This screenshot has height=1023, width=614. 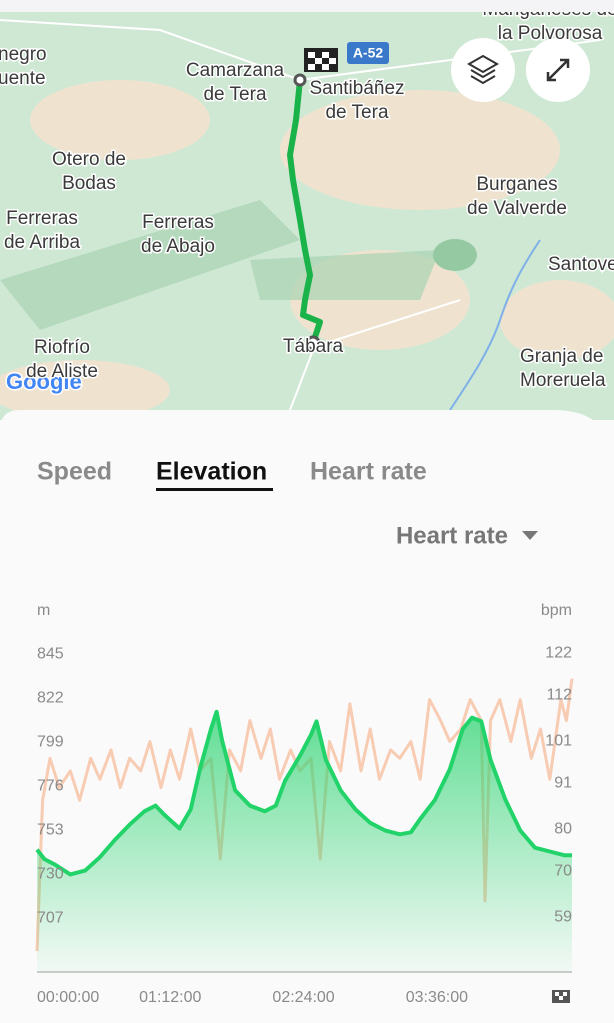 What do you see at coordinates (89, 159) in the screenshot?
I see `map-label: Otero de` at bounding box center [89, 159].